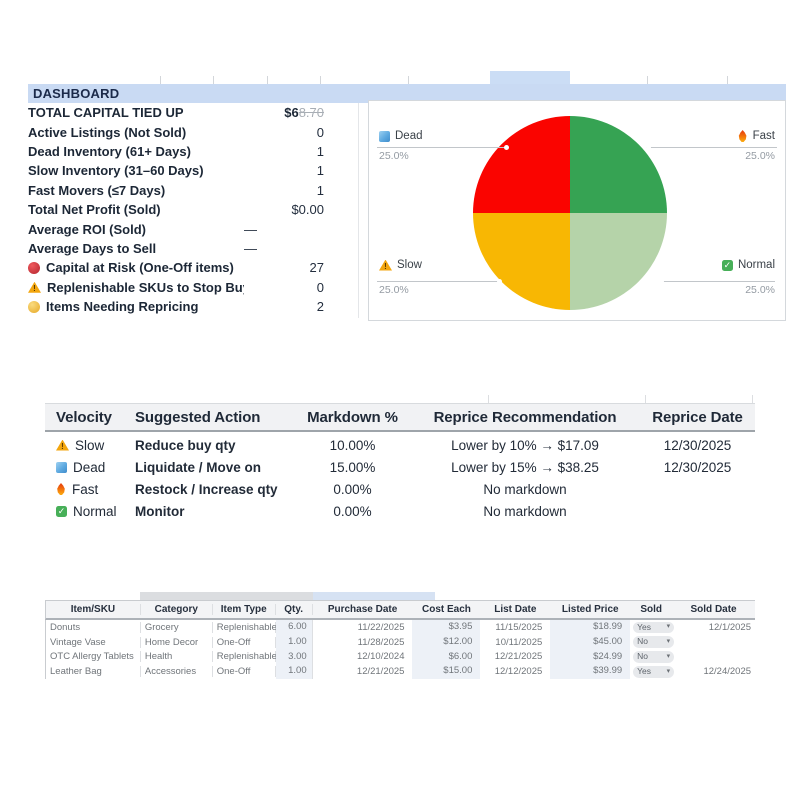  What do you see at coordinates (198, 417) in the screenshot?
I see `header-suggested-action: Suggested Action` at bounding box center [198, 417].